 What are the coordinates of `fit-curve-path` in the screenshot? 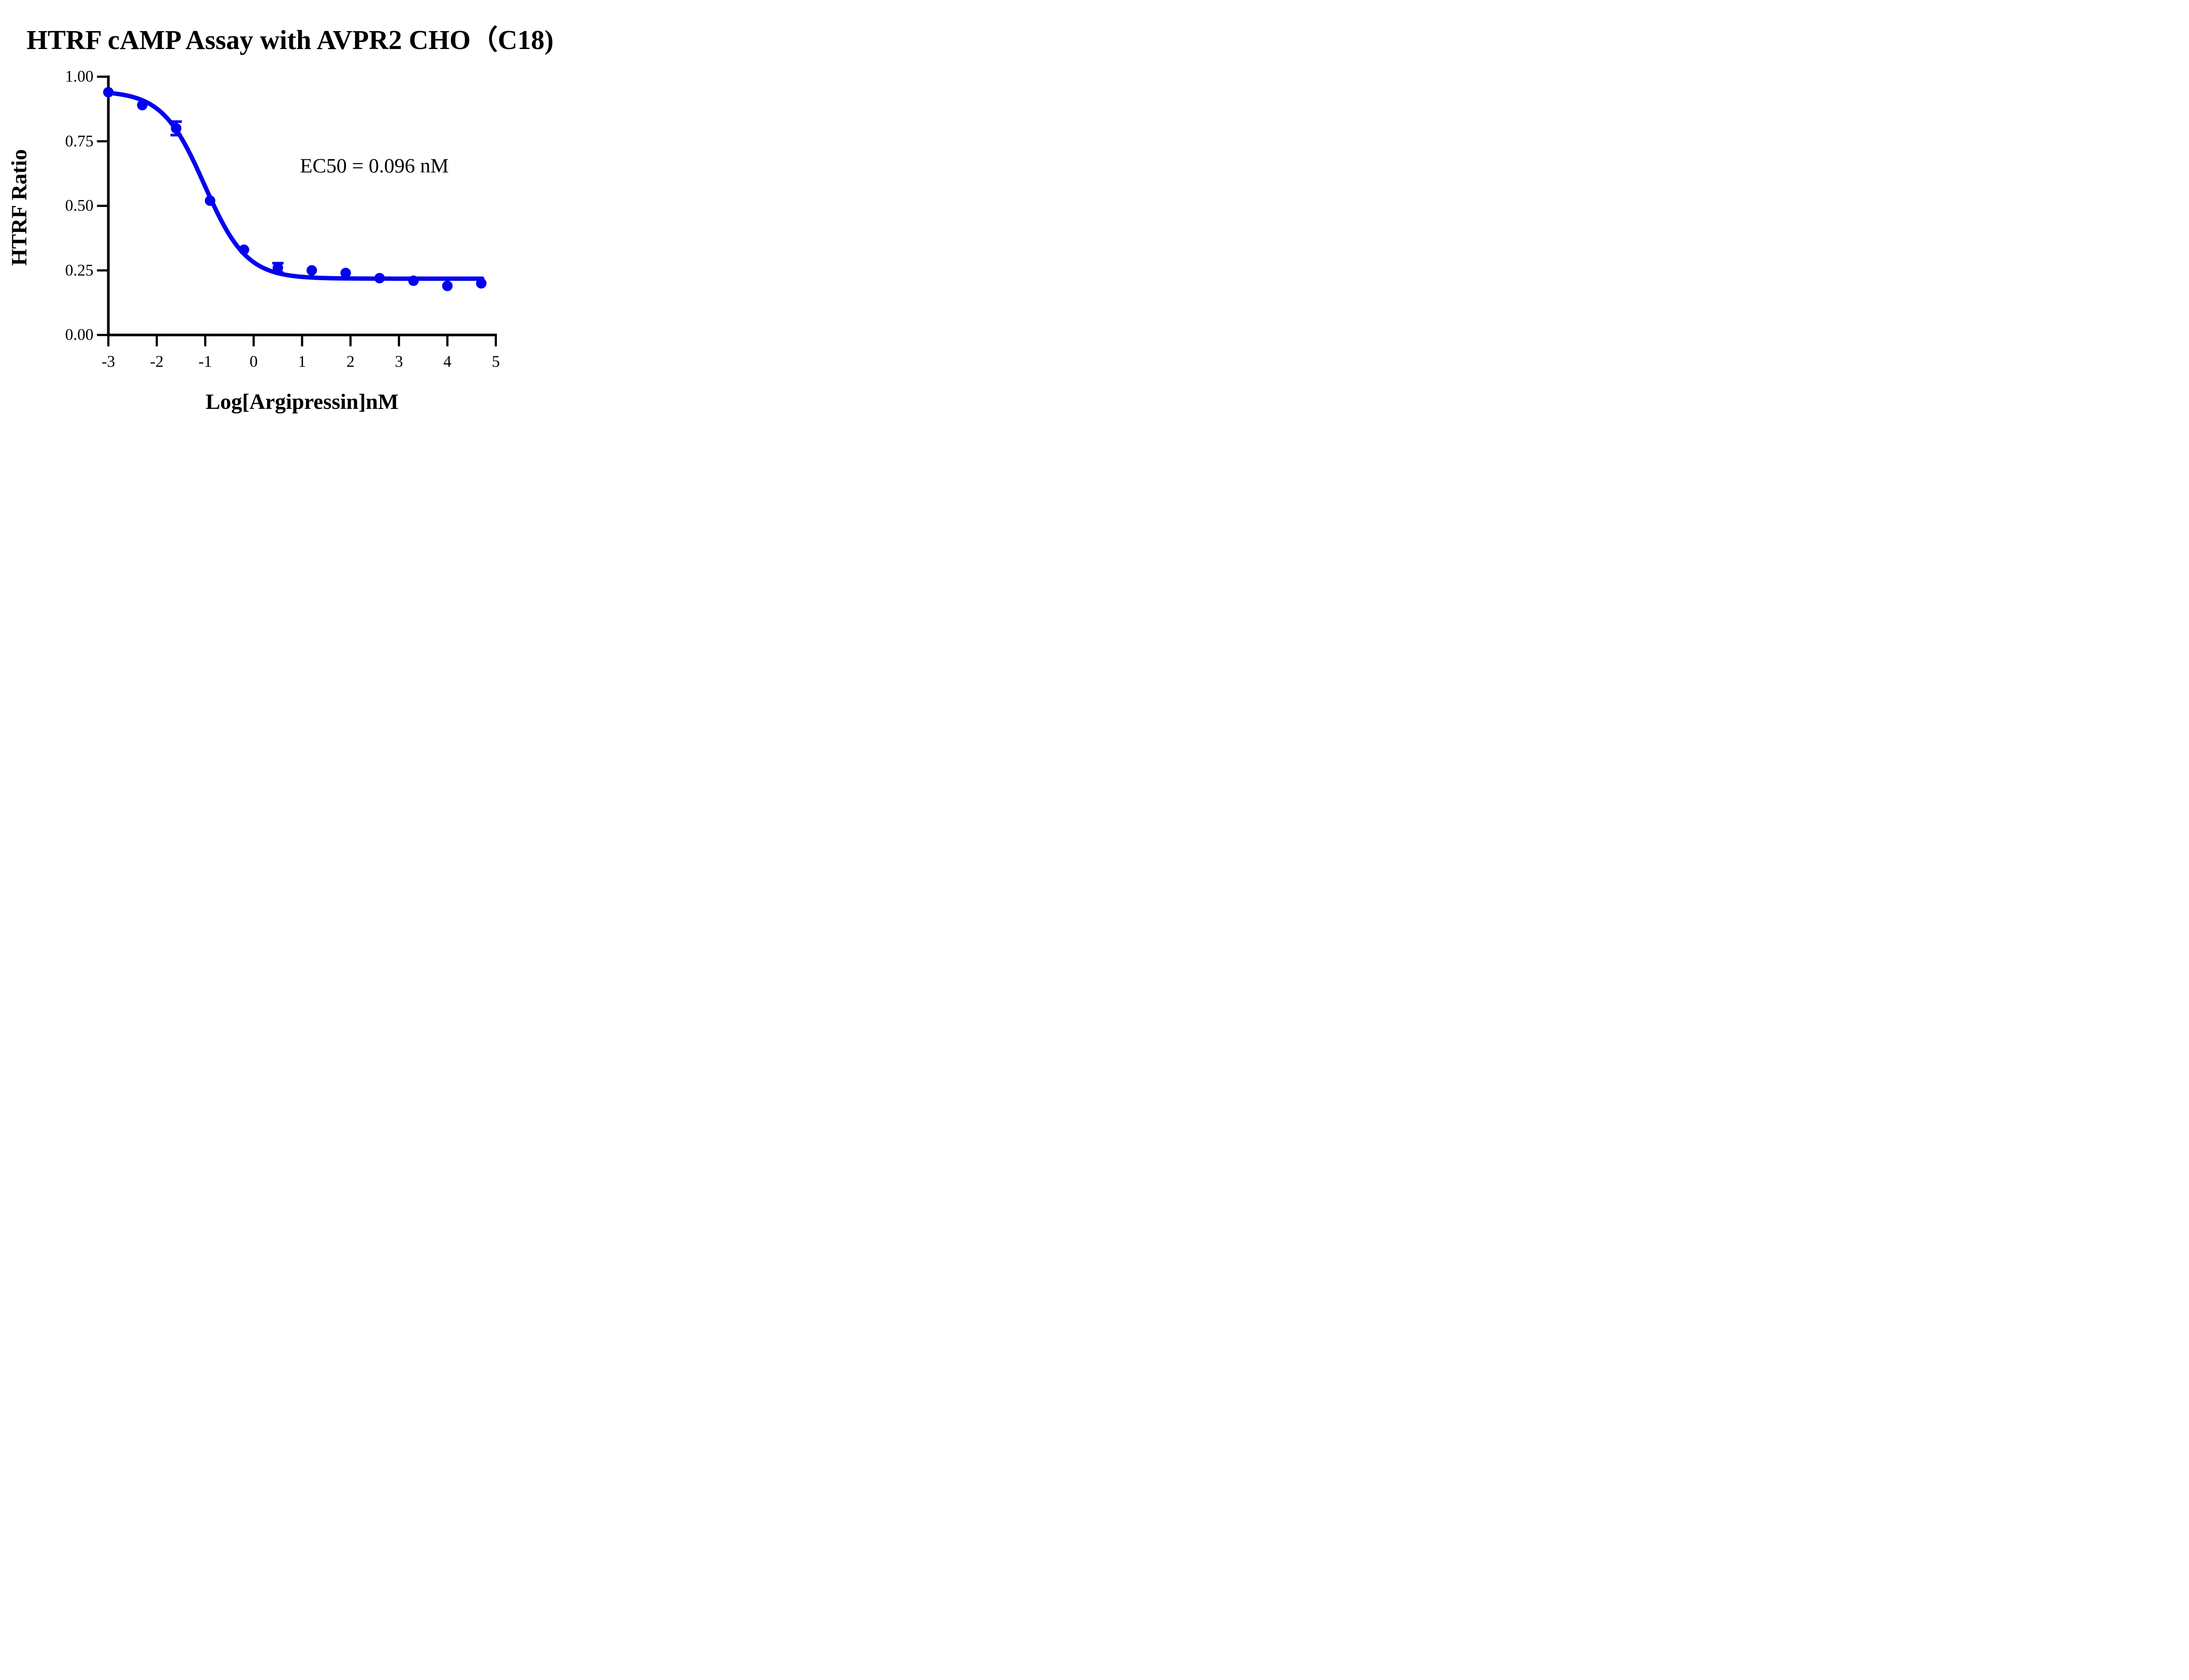 It's located at (295, 186).